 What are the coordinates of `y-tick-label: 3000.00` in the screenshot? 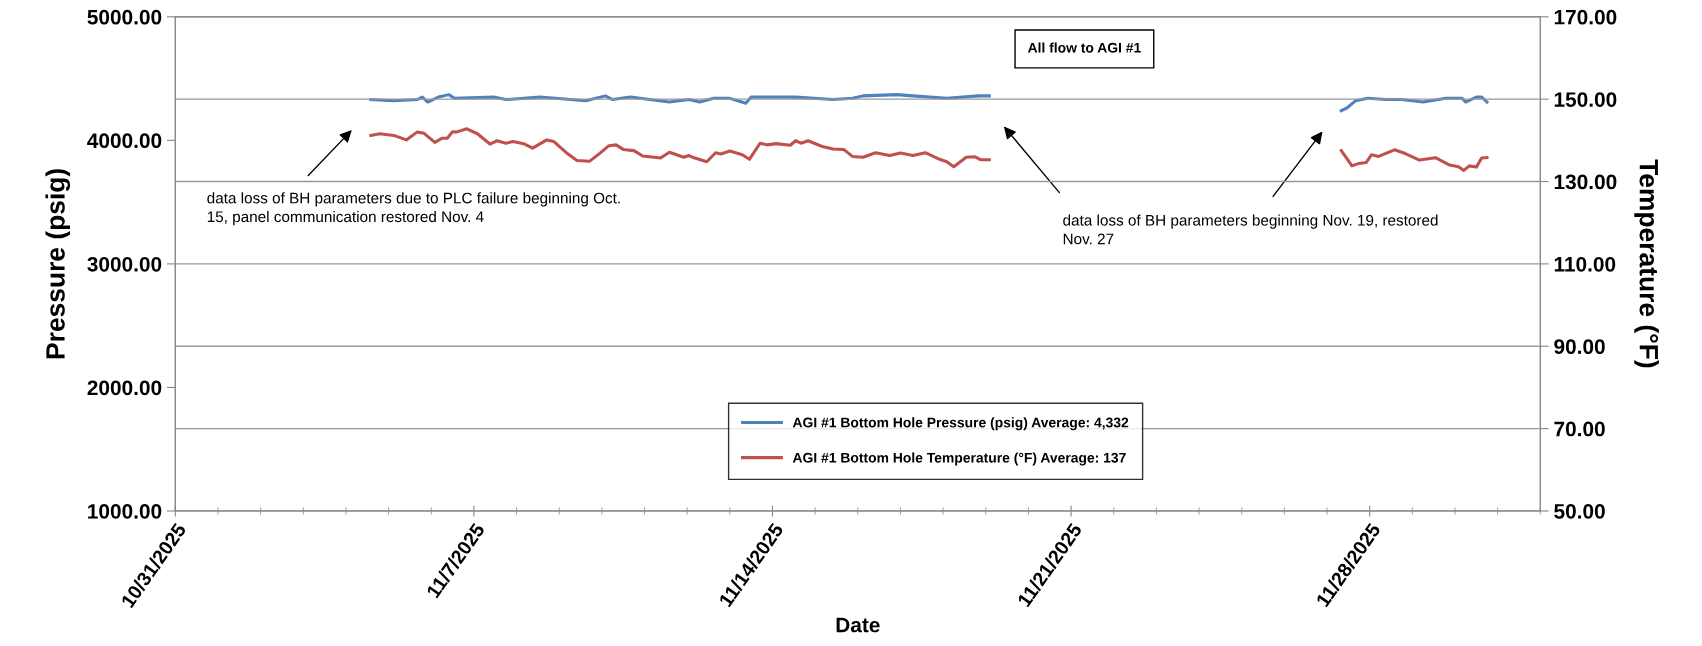 It's located at (124, 264).